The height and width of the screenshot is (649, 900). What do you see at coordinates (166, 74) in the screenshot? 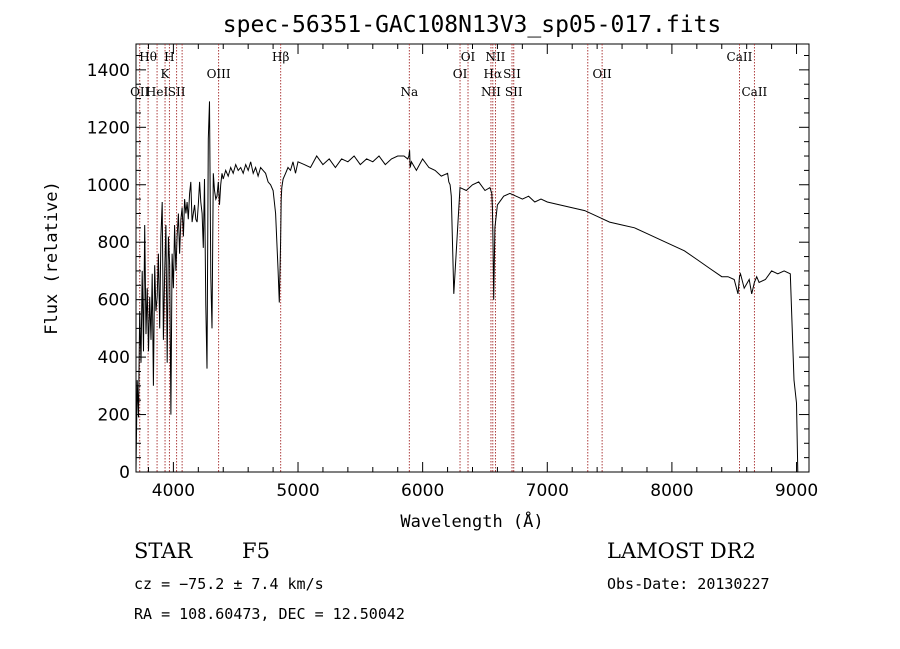
I see `line-marker-label: K` at bounding box center [166, 74].